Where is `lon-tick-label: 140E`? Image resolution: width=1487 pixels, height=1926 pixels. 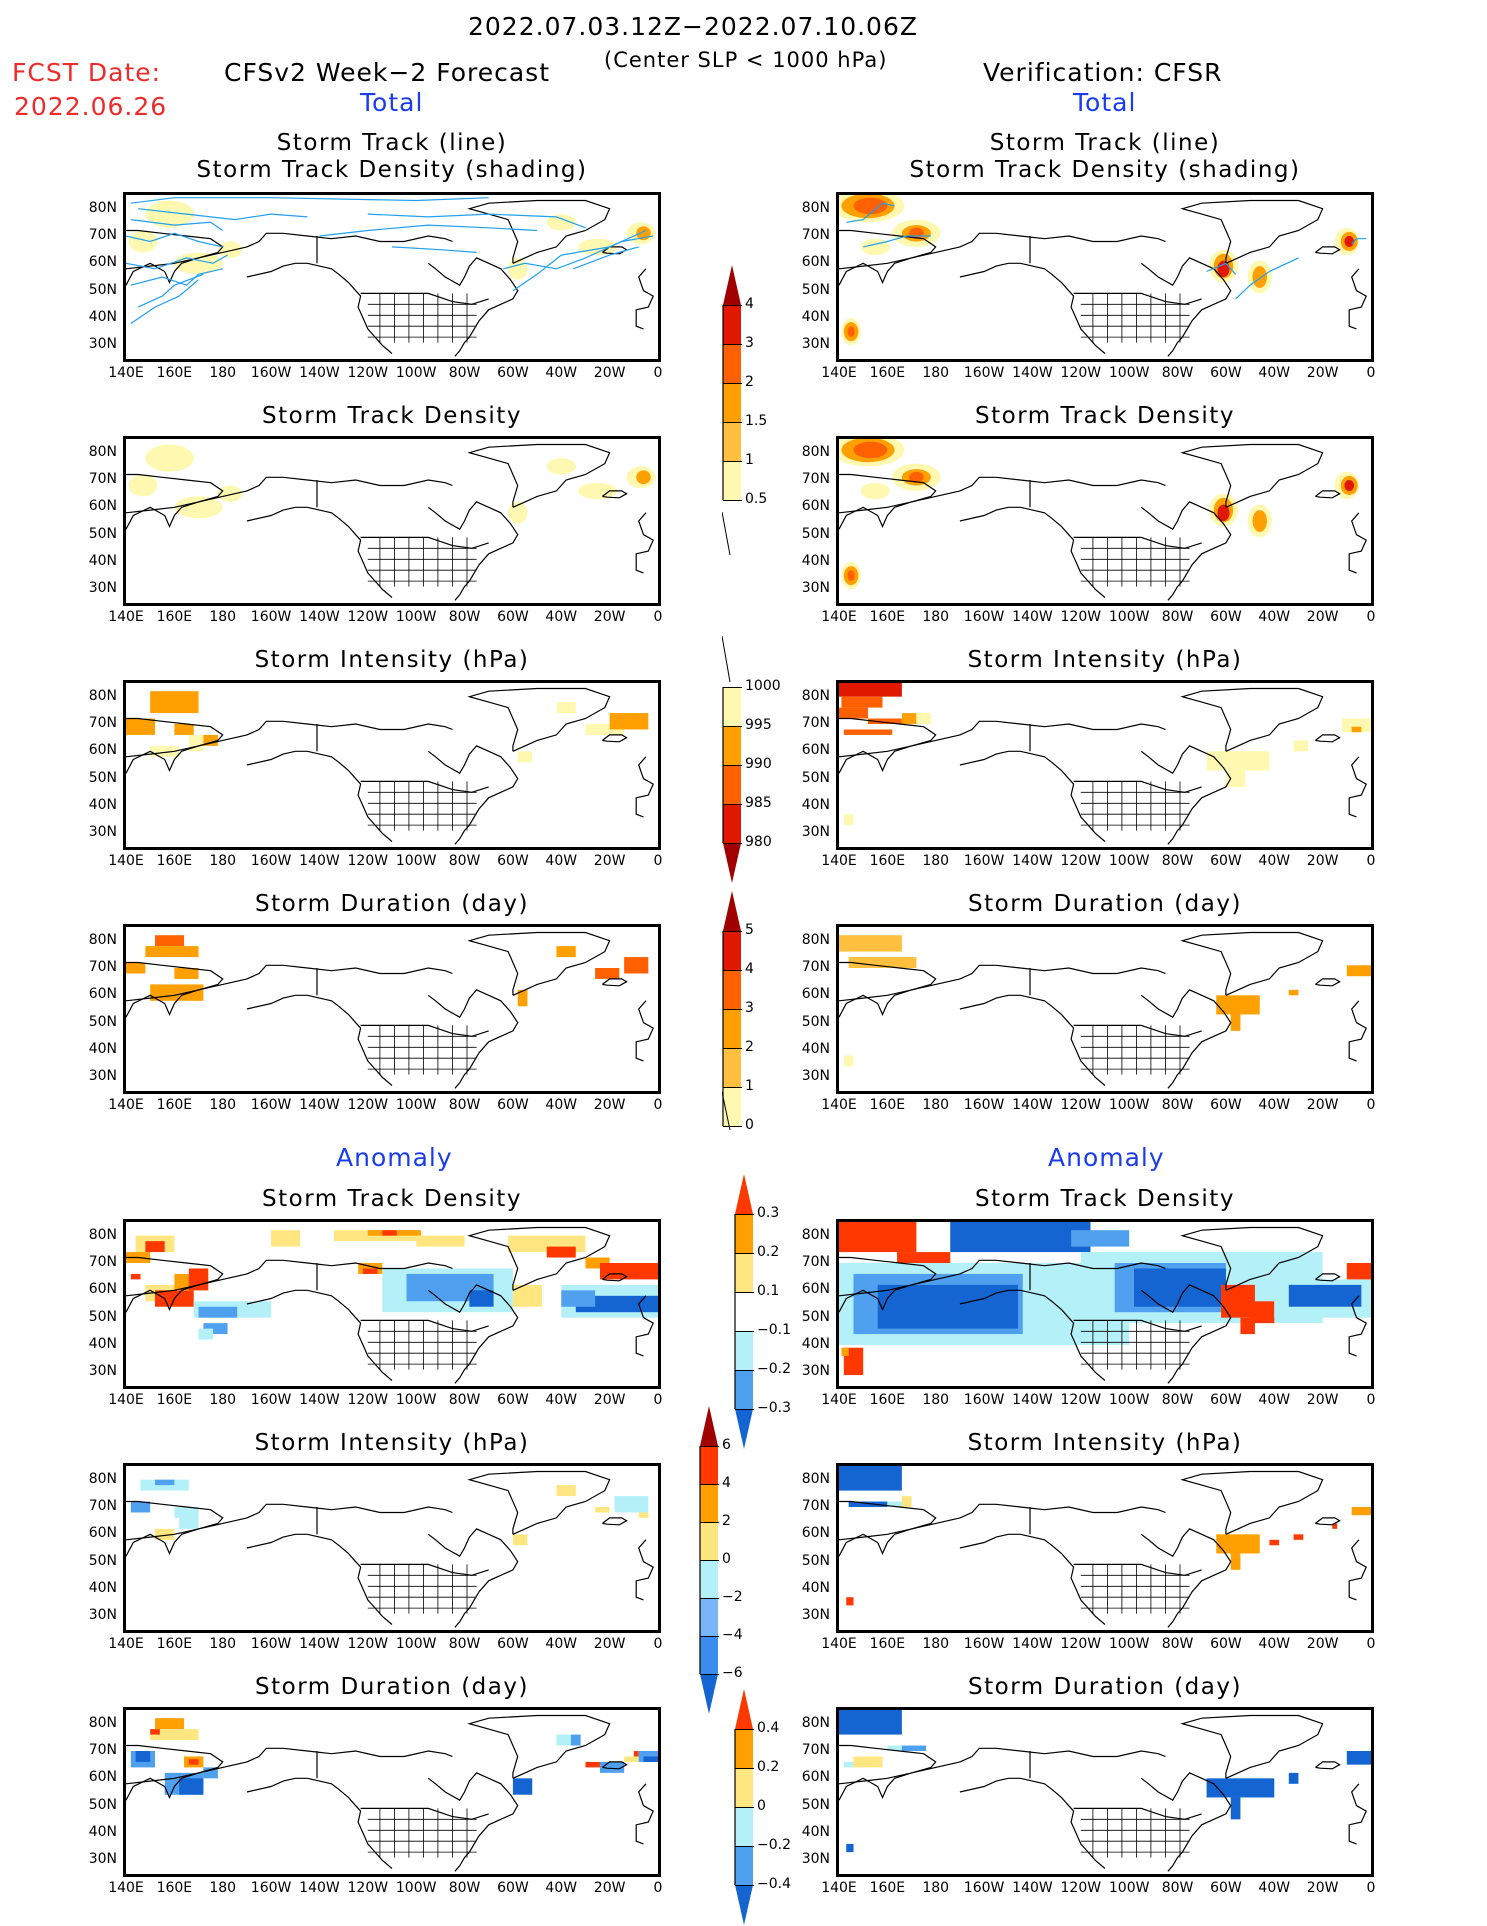
lon-tick-label: 140E is located at coordinates (839, 1888).